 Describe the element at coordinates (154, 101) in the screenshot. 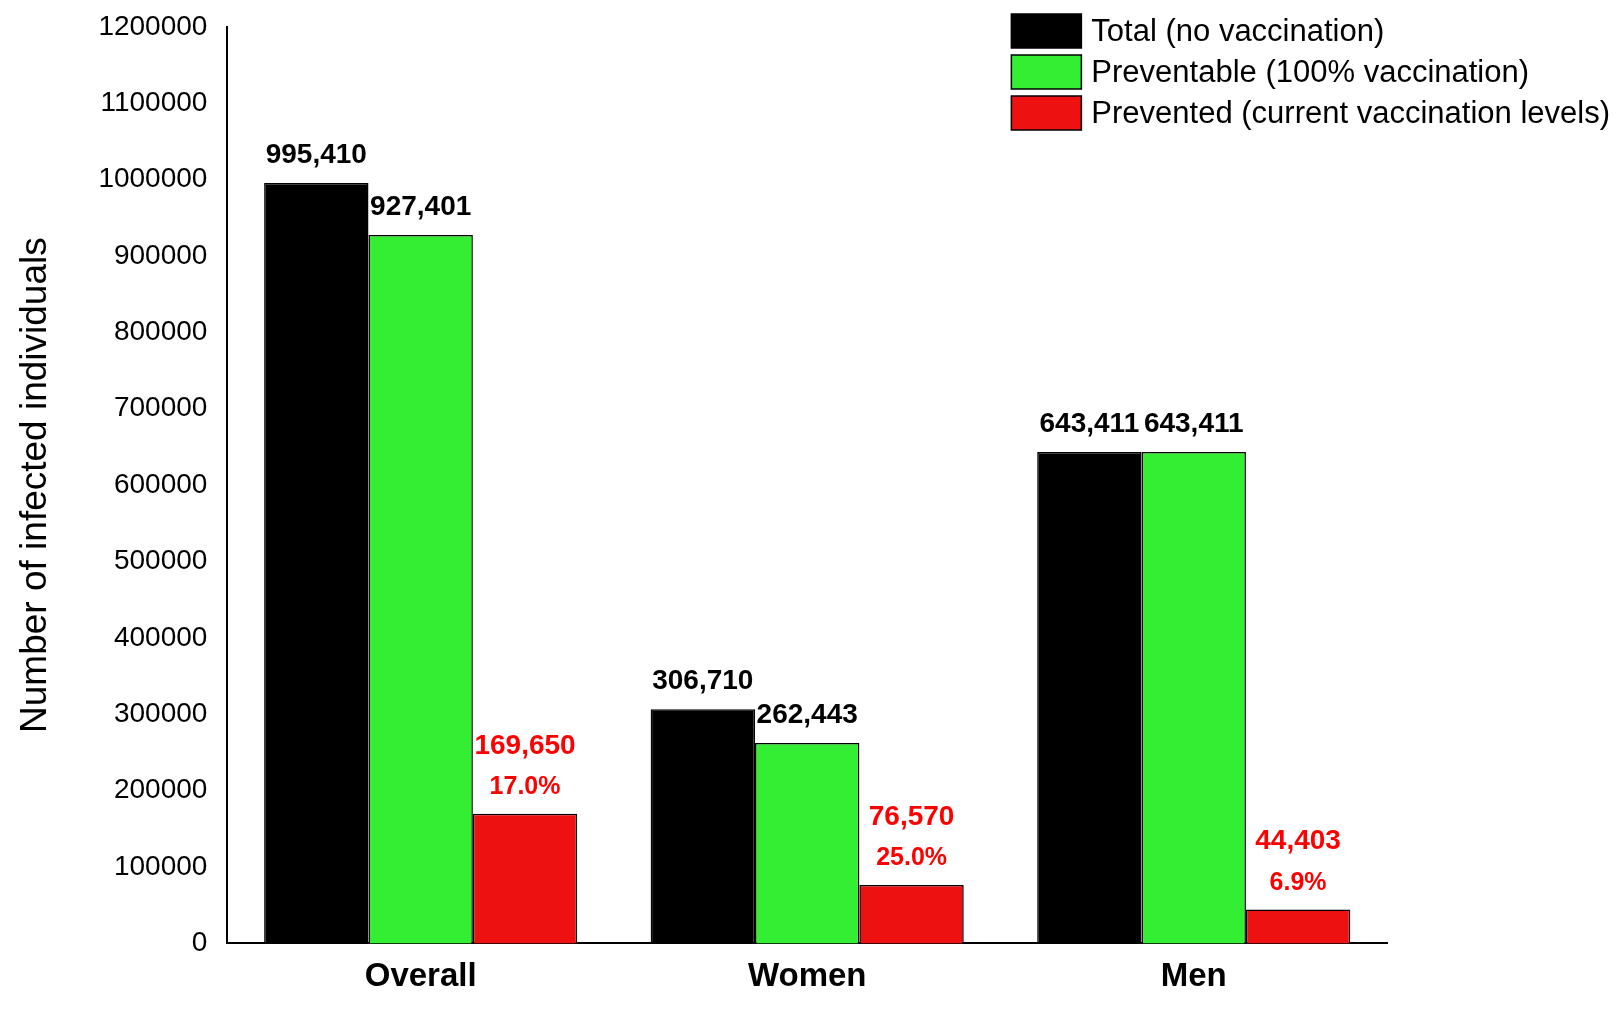

I see `y-tick-label: 1100000` at that location.